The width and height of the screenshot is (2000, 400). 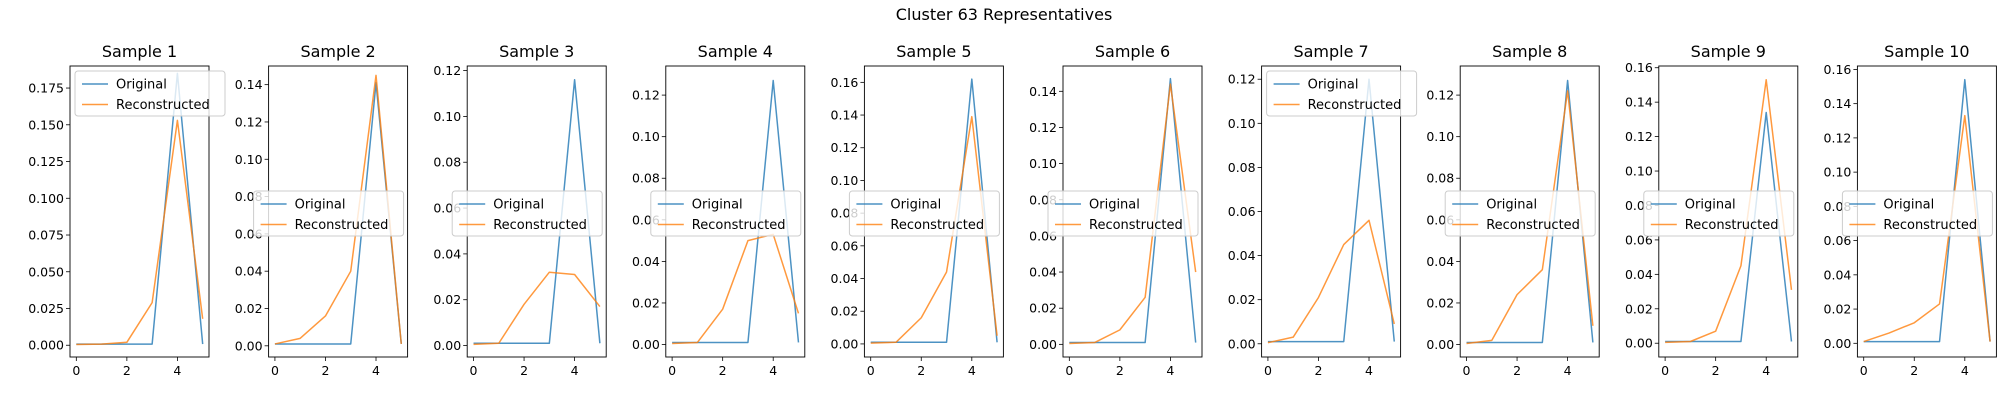 What do you see at coordinates (1331, 210) in the screenshot?
I see `series-line-original` at bounding box center [1331, 210].